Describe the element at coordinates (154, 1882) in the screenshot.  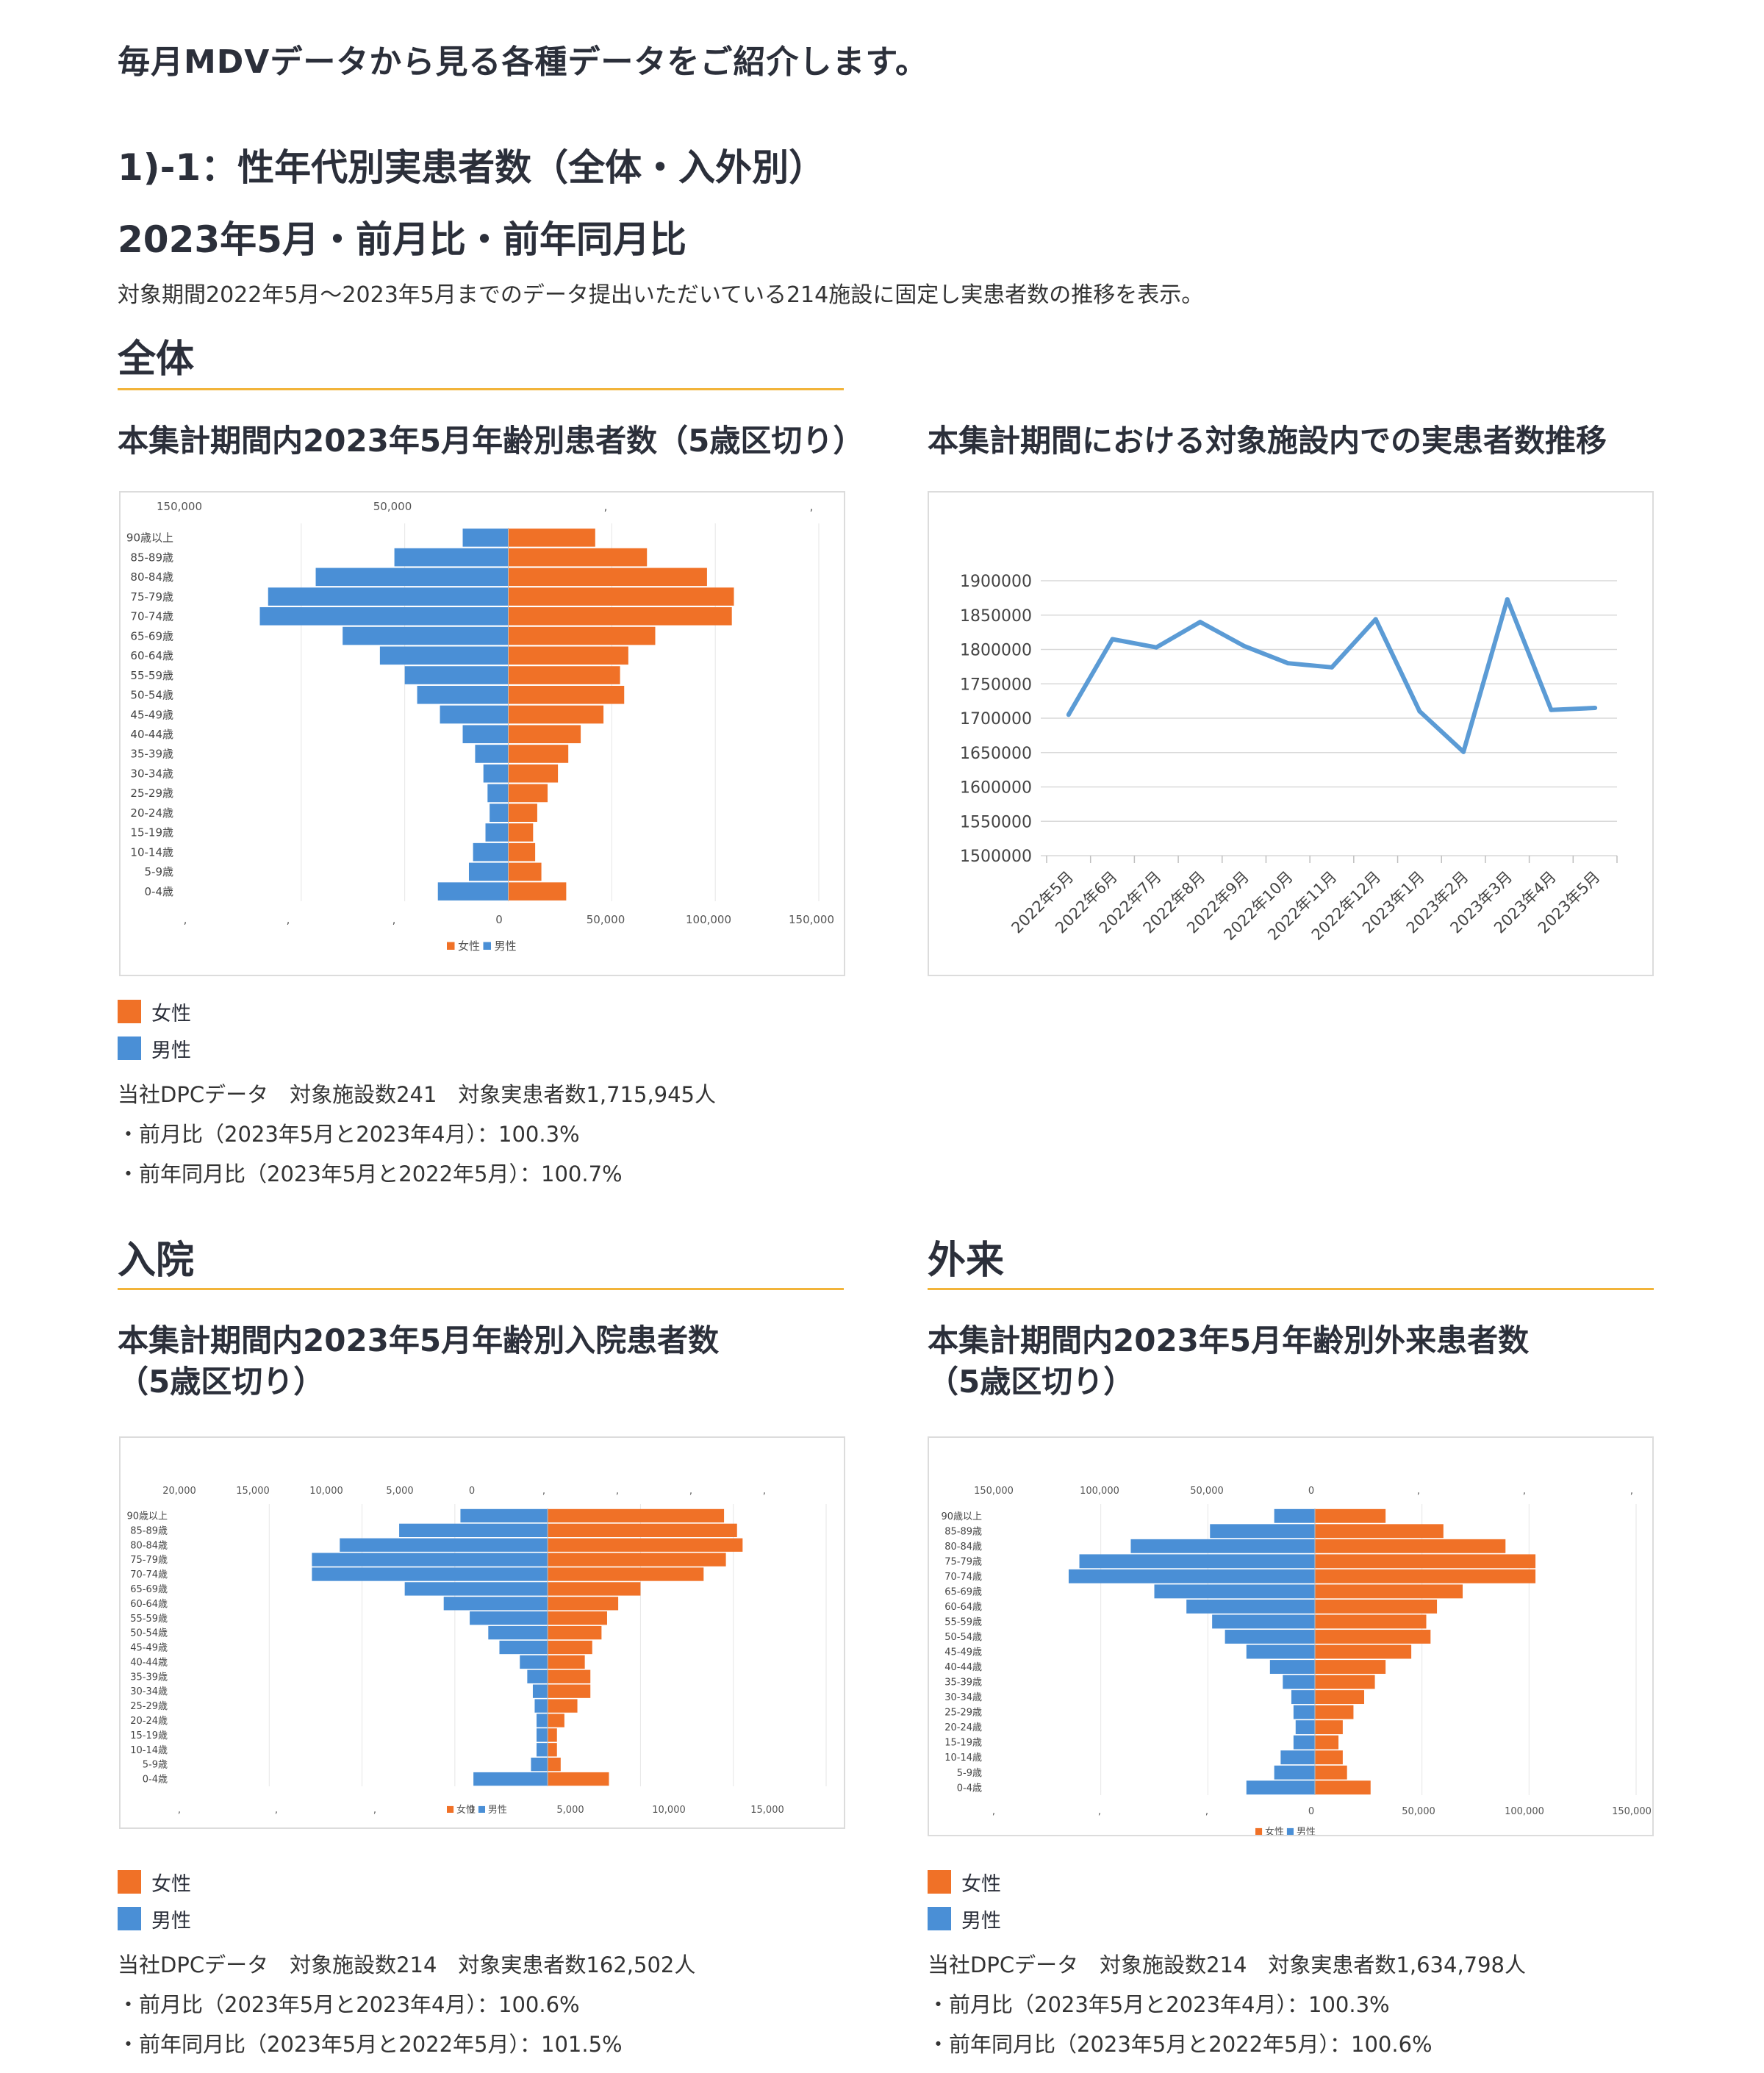
I see `legend-female: 女性` at that location.